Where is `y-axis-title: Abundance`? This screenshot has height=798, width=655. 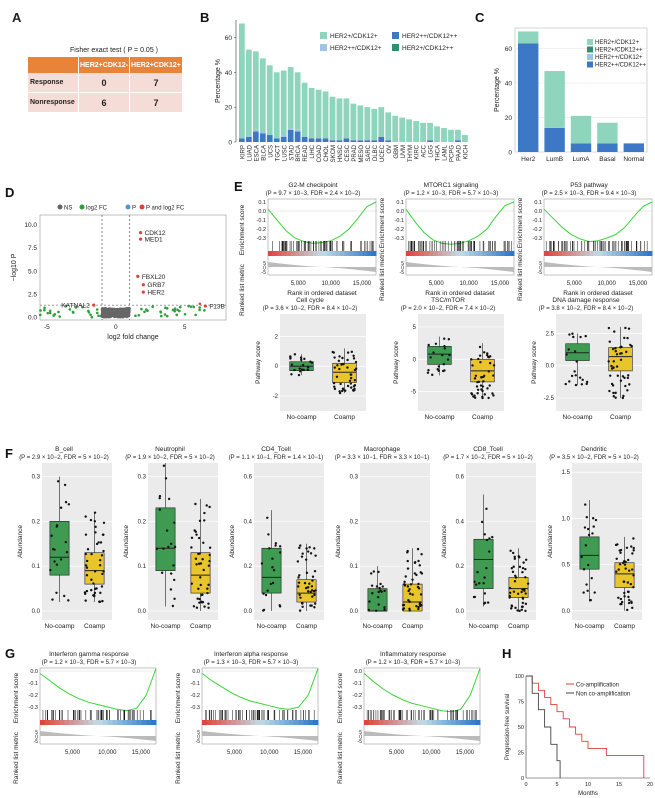 y-axis-title: Abundance is located at coordinates (20, 541).